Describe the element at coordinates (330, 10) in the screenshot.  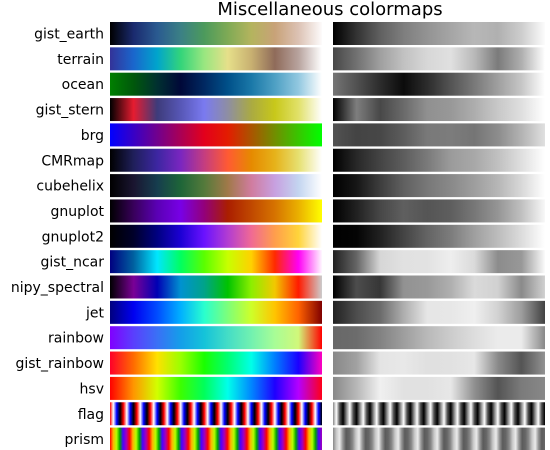
I see `chart-title: Miscellaneous colormaps` at that location.